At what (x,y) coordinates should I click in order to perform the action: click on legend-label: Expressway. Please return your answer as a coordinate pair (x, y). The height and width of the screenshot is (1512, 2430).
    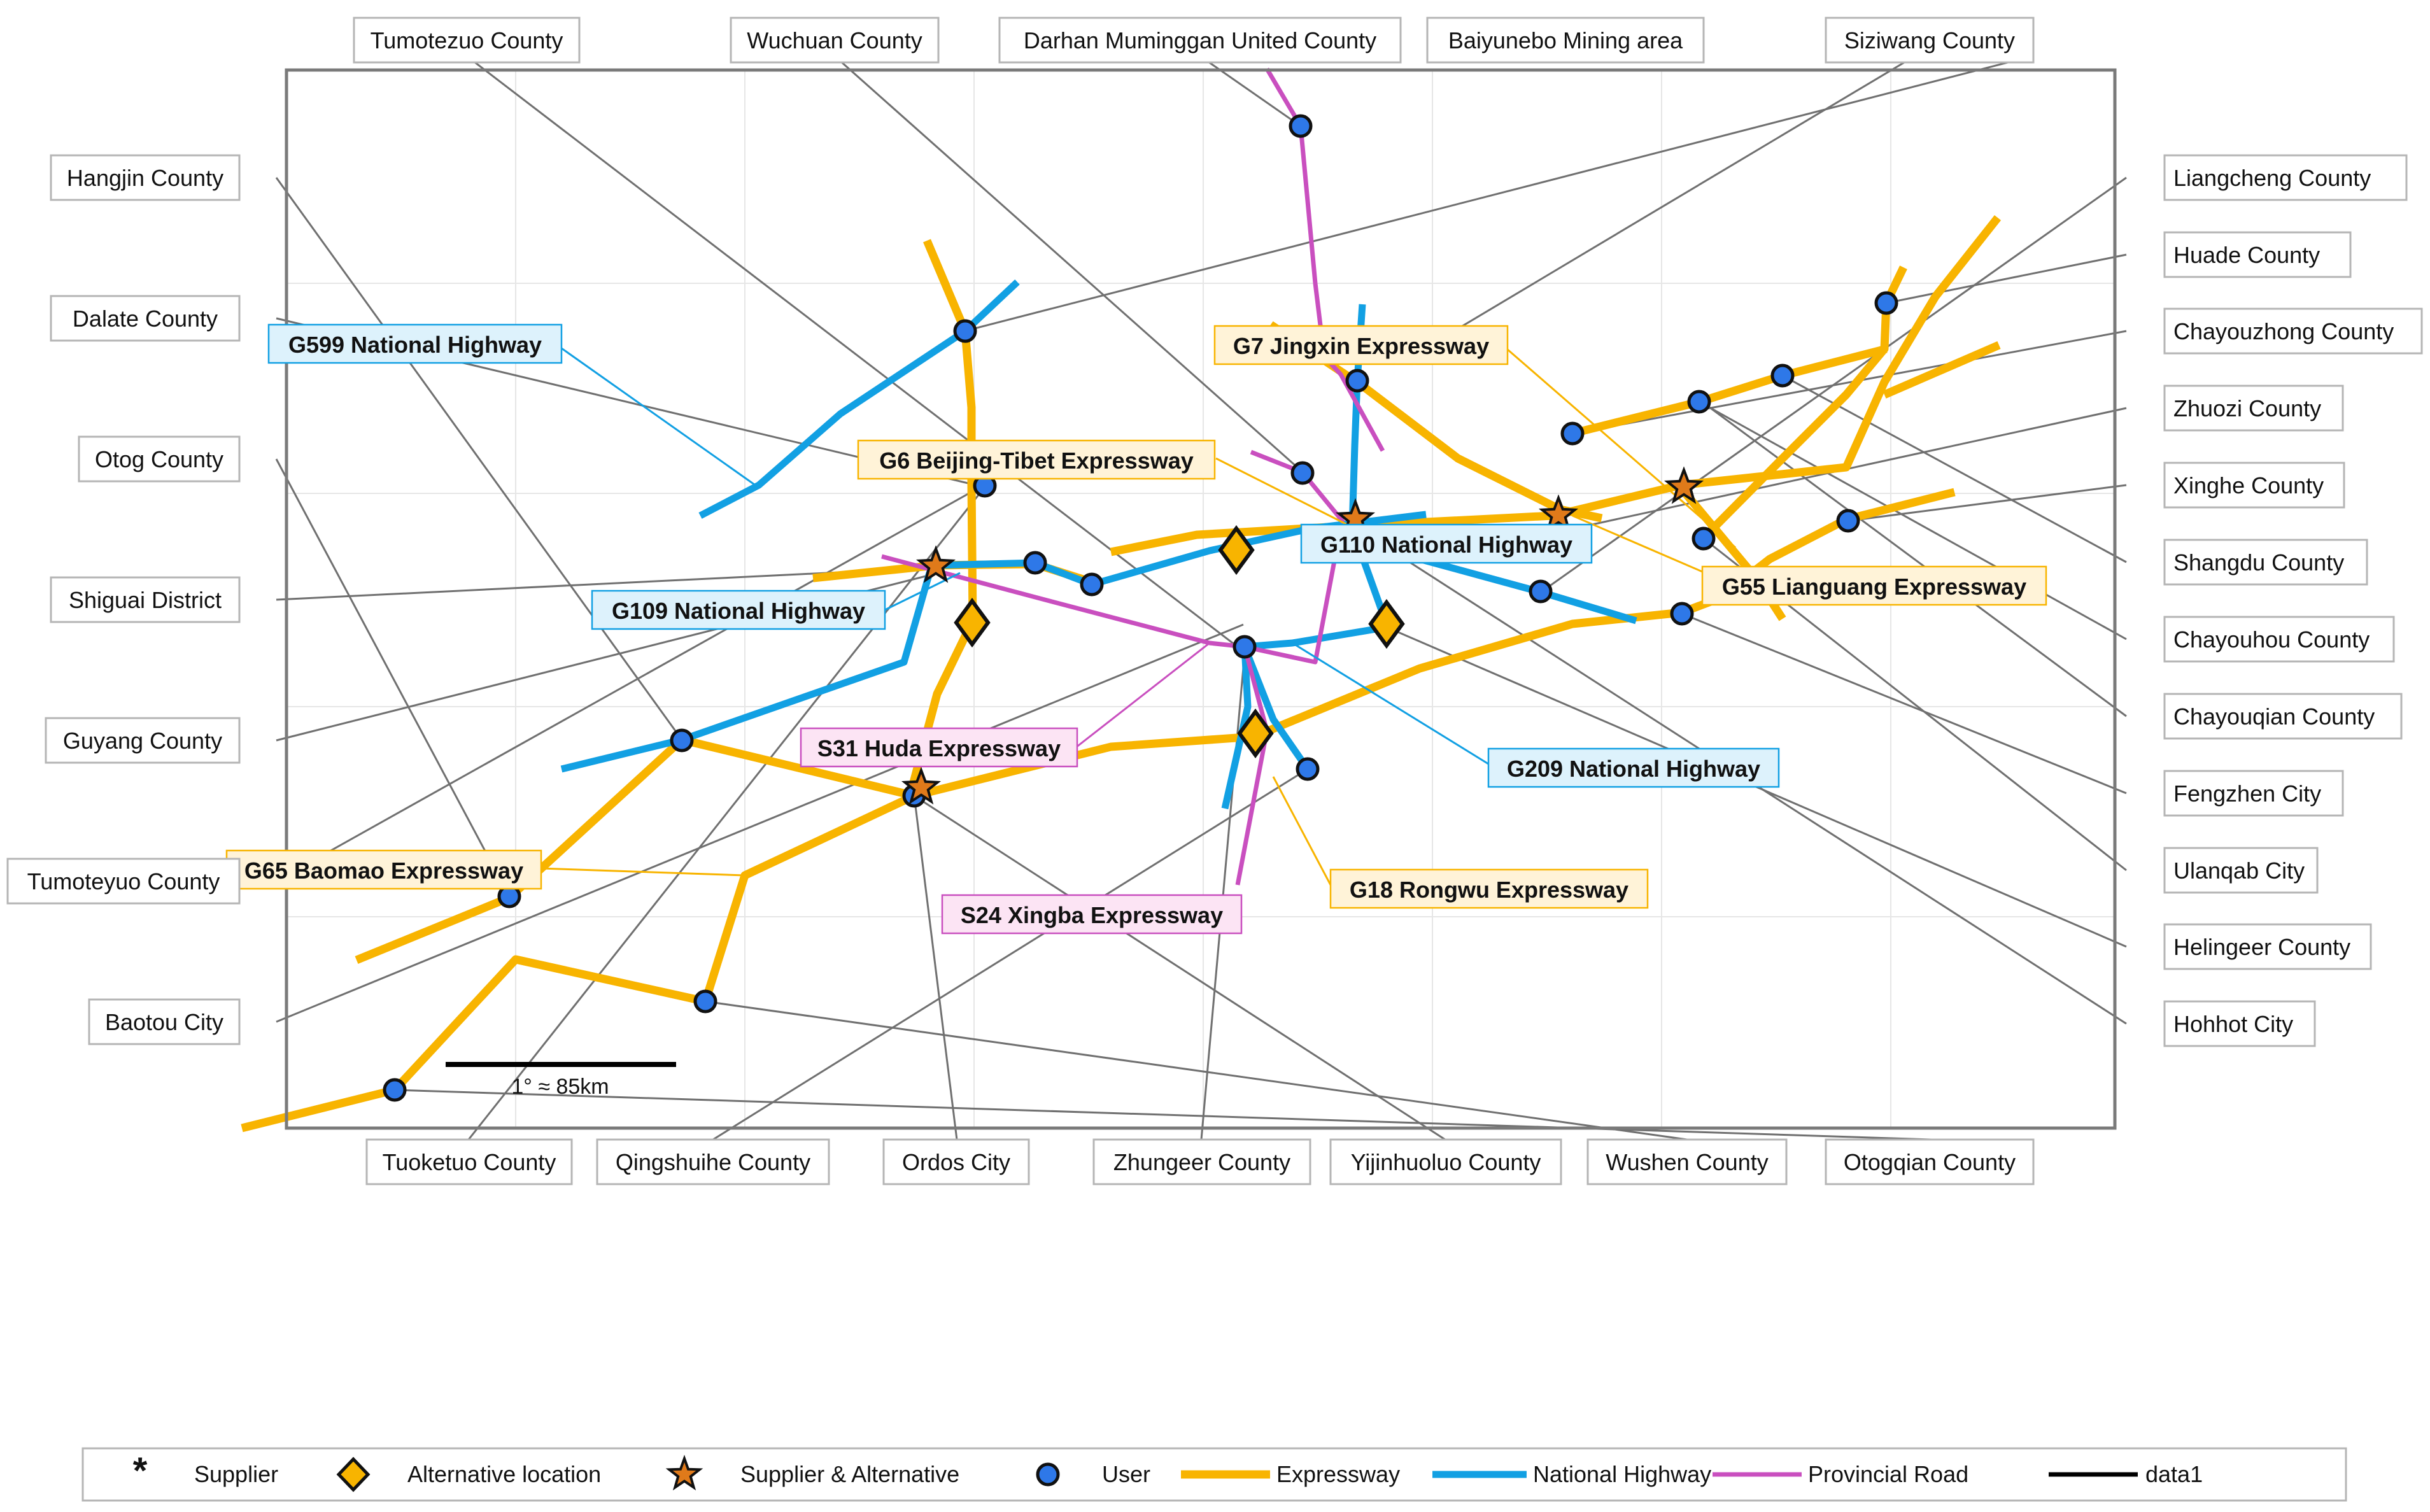
    Looking at the image, I should click on (1338, 1474).